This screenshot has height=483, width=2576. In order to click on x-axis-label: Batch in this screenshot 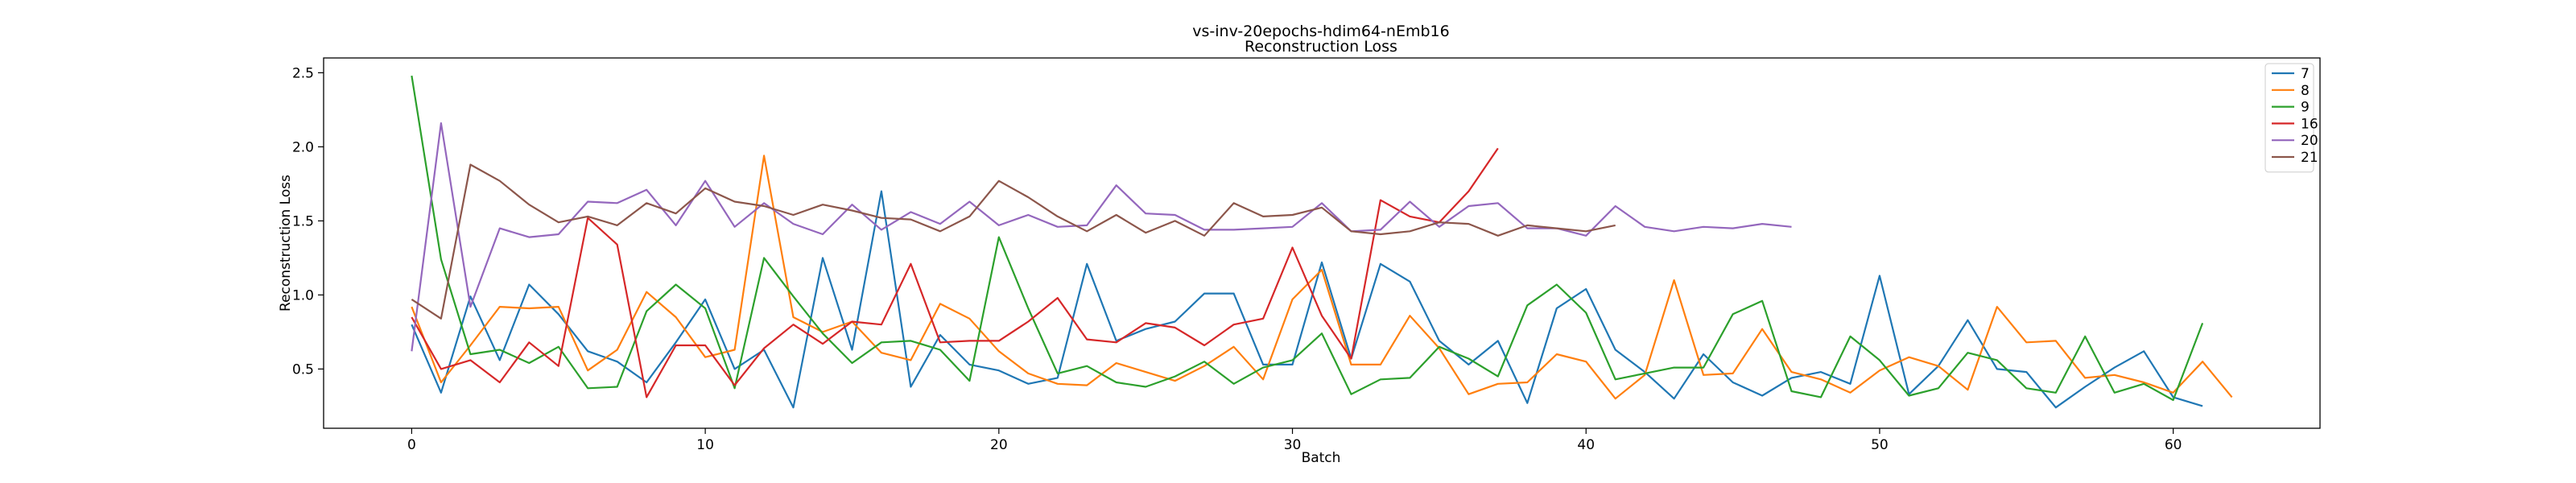, I will do `click(1321, 458)`.